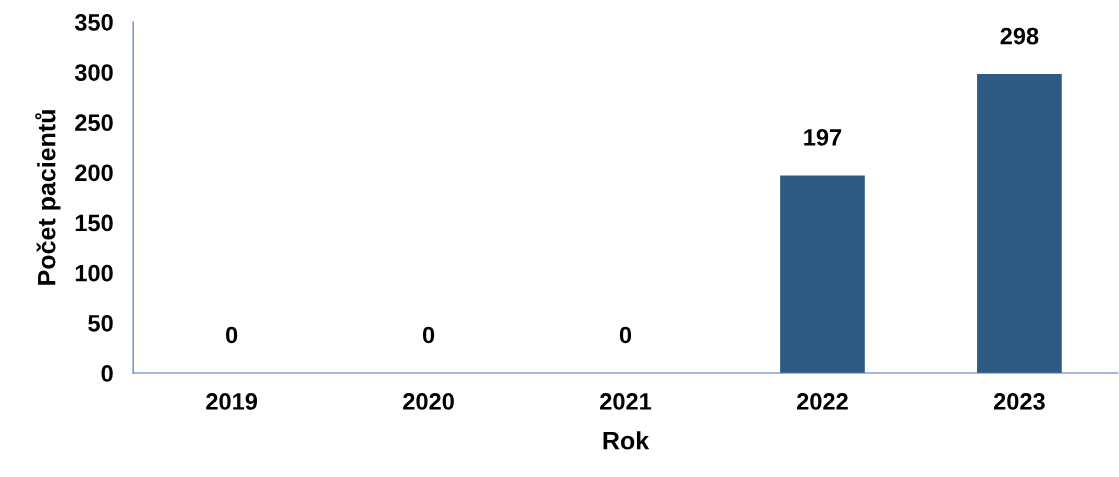 This screenshot has width=1119, height=477. What do you see at coordinates (94, 273) in the screenshot?
I see `y-tick-label: 100` at bounding box center [94, 273].